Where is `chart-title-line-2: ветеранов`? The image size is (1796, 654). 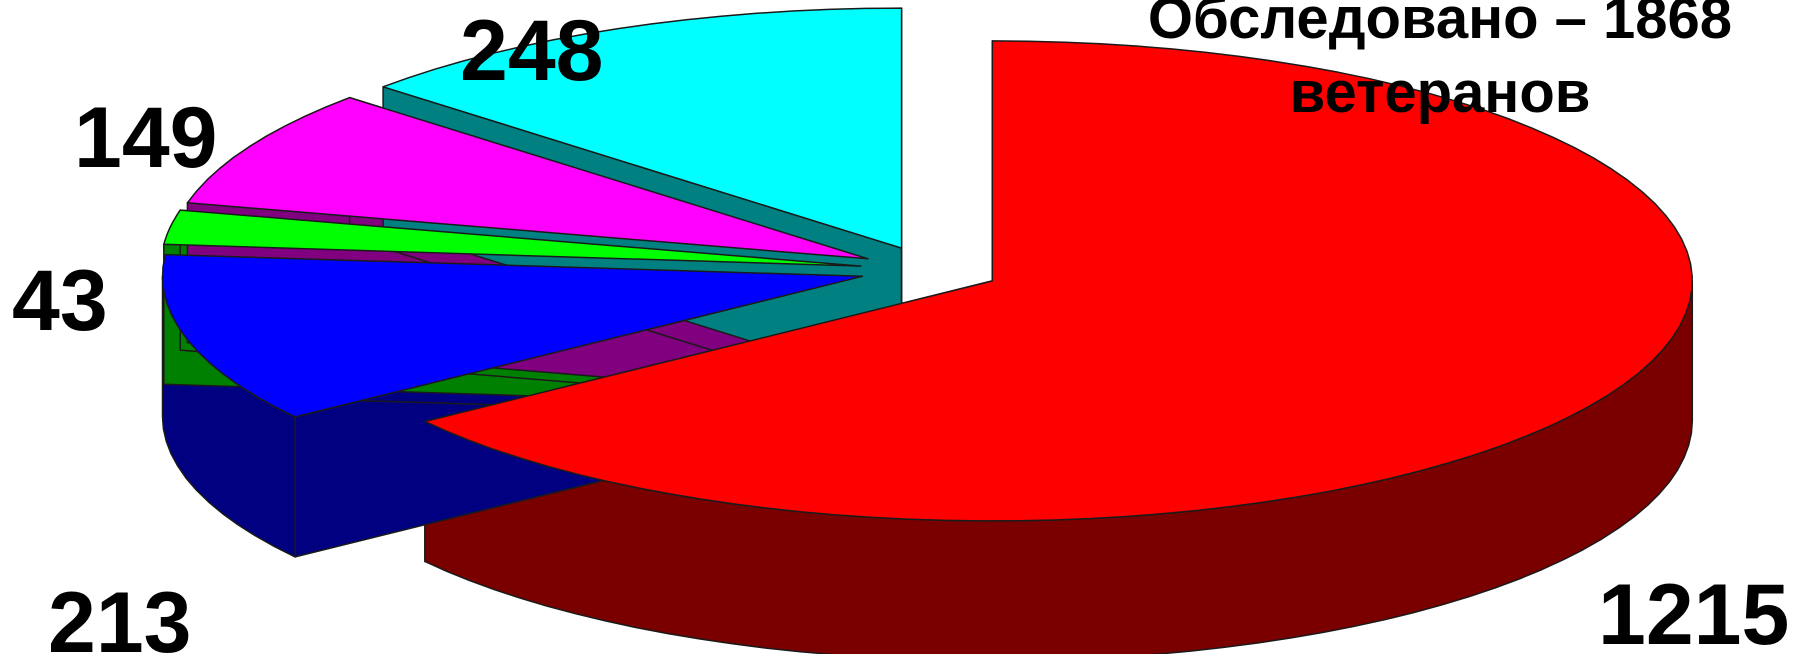
chart-title-line-2: ветеранов is located at coordinates (1440, 92).